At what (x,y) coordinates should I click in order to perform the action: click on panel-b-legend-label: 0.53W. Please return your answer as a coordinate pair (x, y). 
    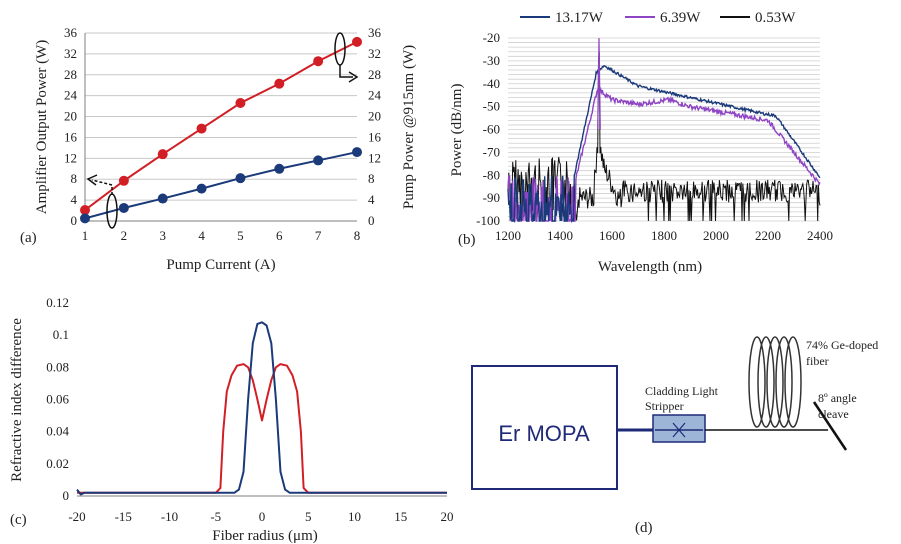
    Looking at the image, I should click on (775, 18).